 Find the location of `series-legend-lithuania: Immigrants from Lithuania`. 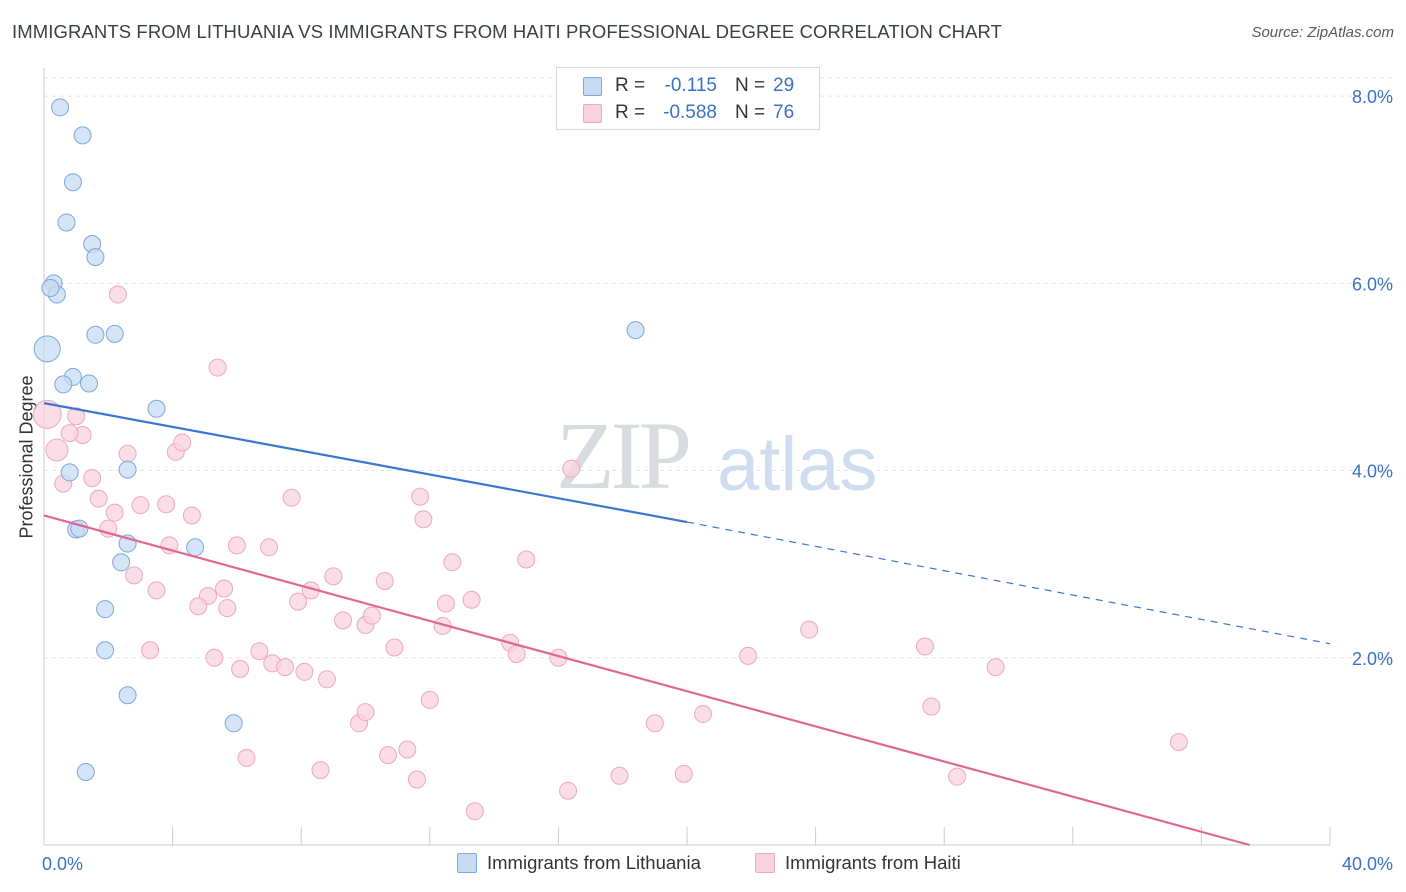

series-legend-lithuania: Immigrants from Lithuania is located at coordinates (579, 863).